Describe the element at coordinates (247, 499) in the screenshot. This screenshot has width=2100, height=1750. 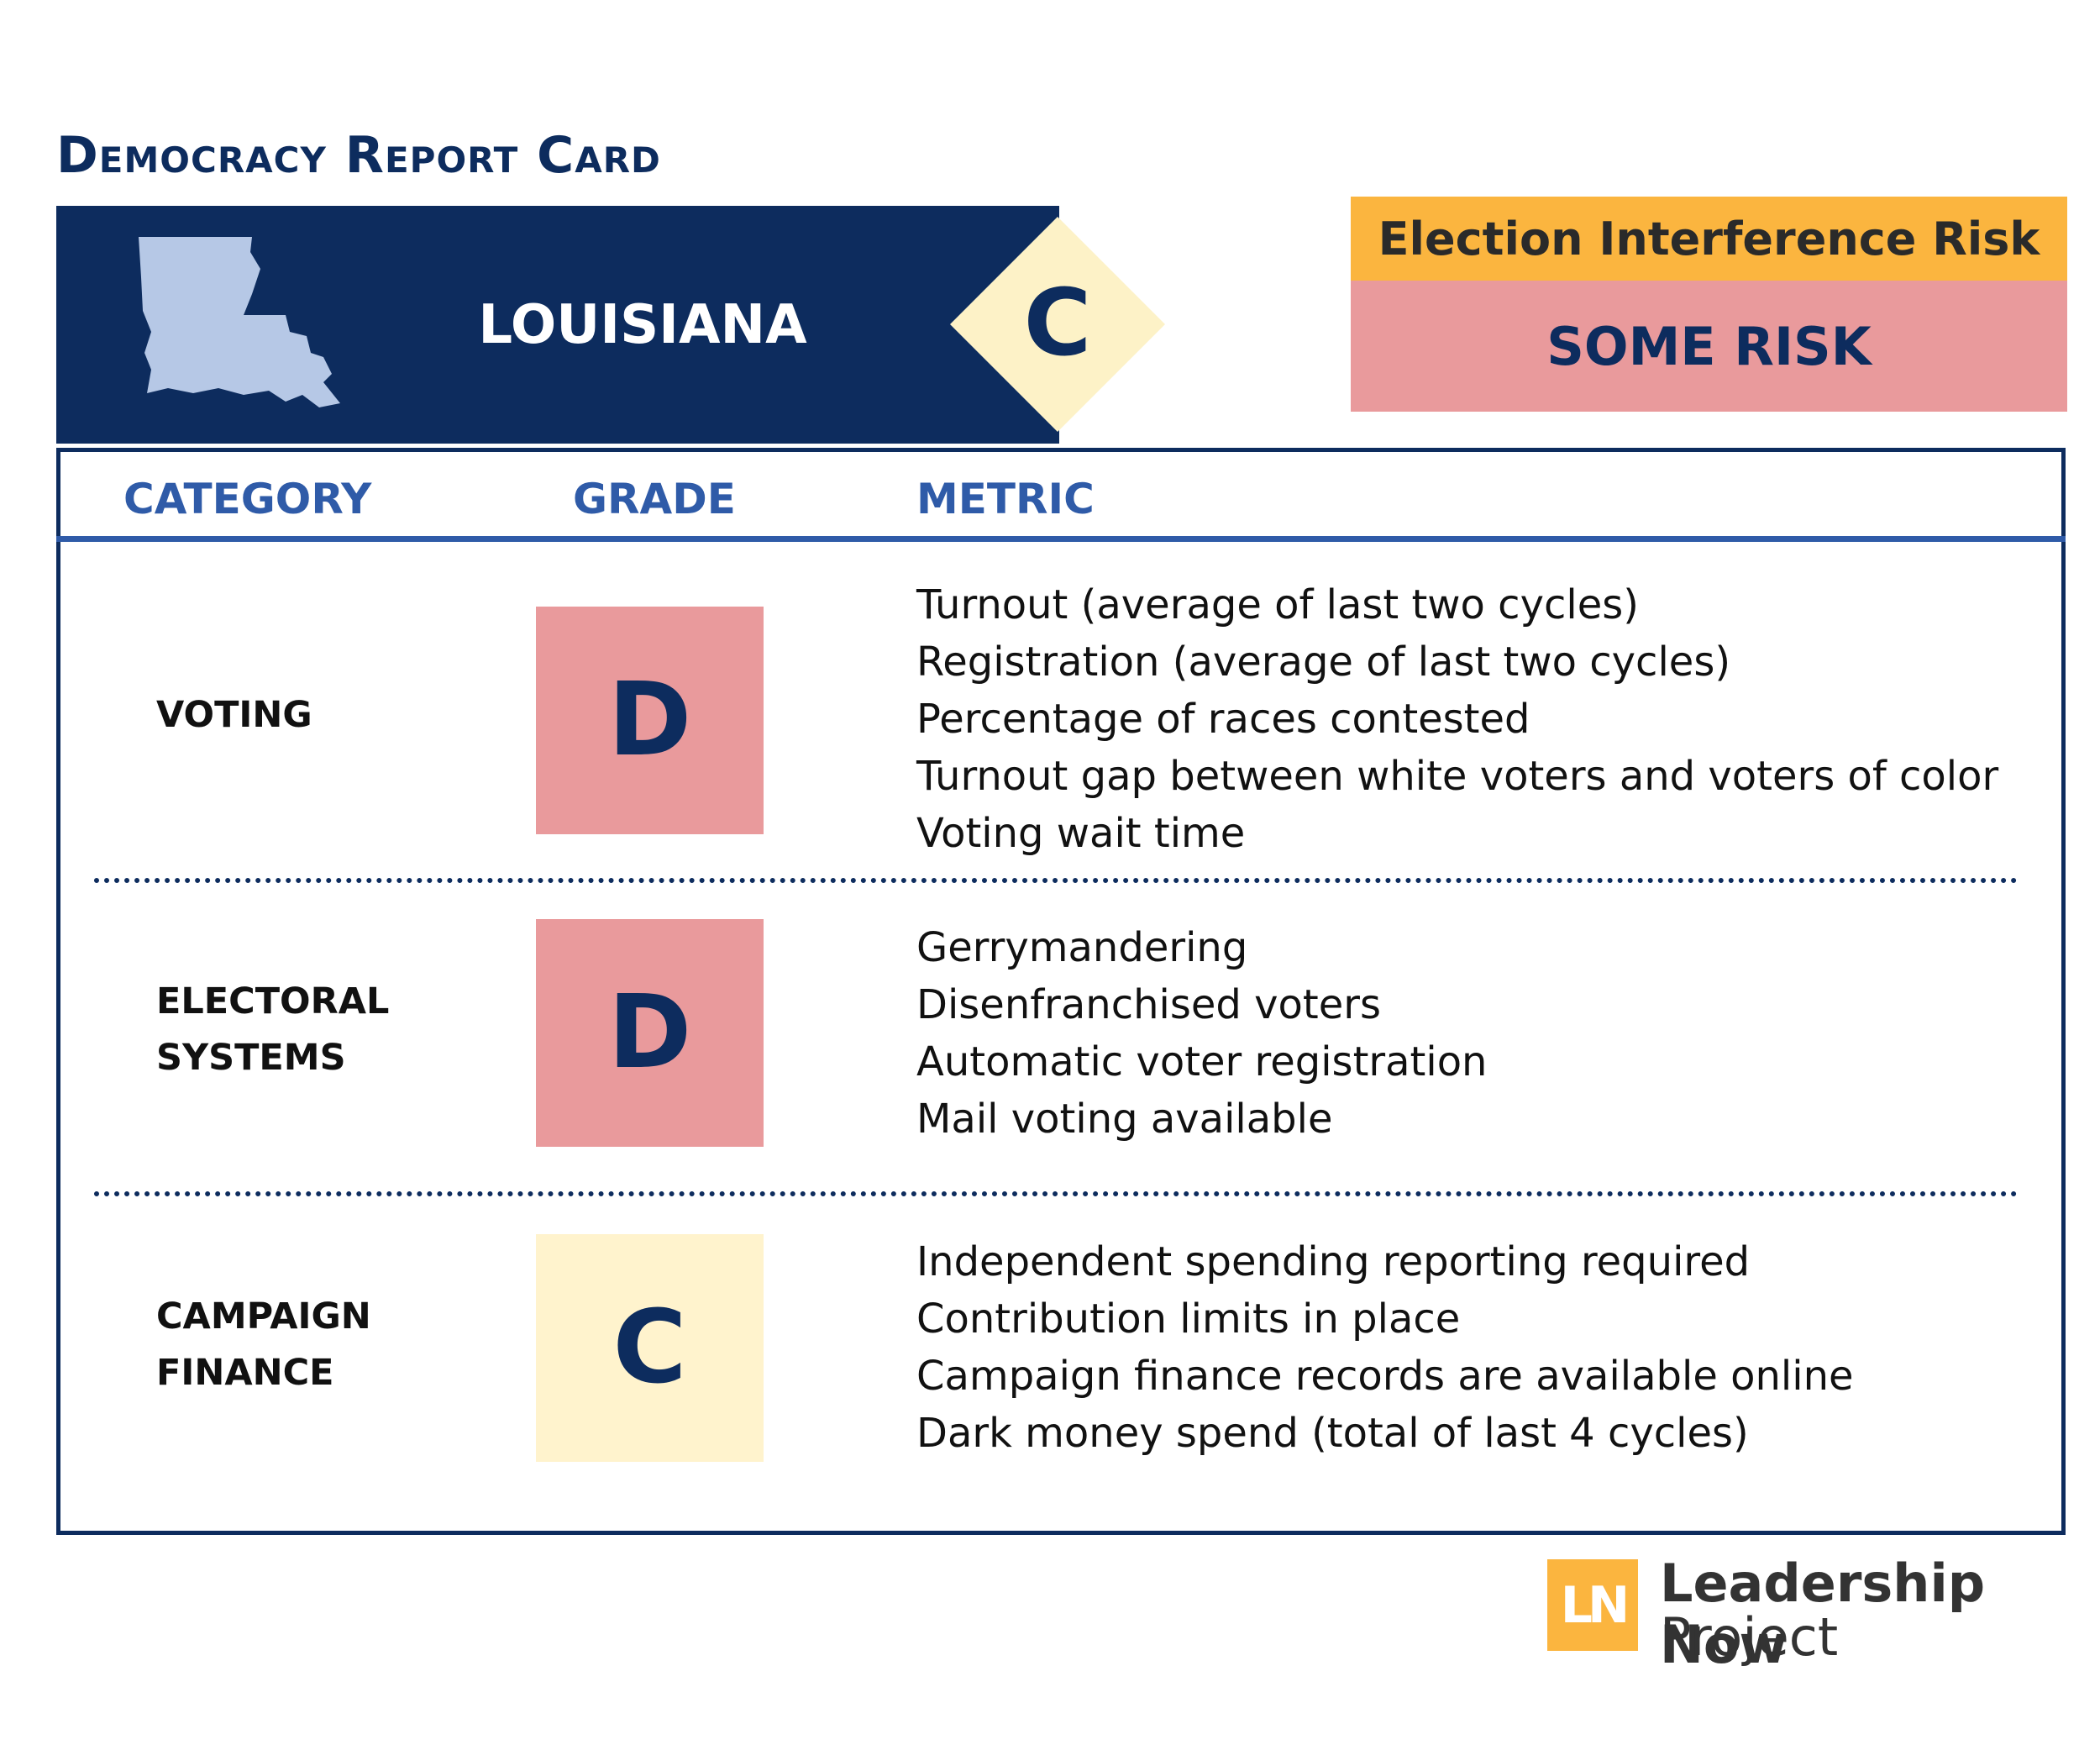
I see `column-header: CATEGORY` at that location.